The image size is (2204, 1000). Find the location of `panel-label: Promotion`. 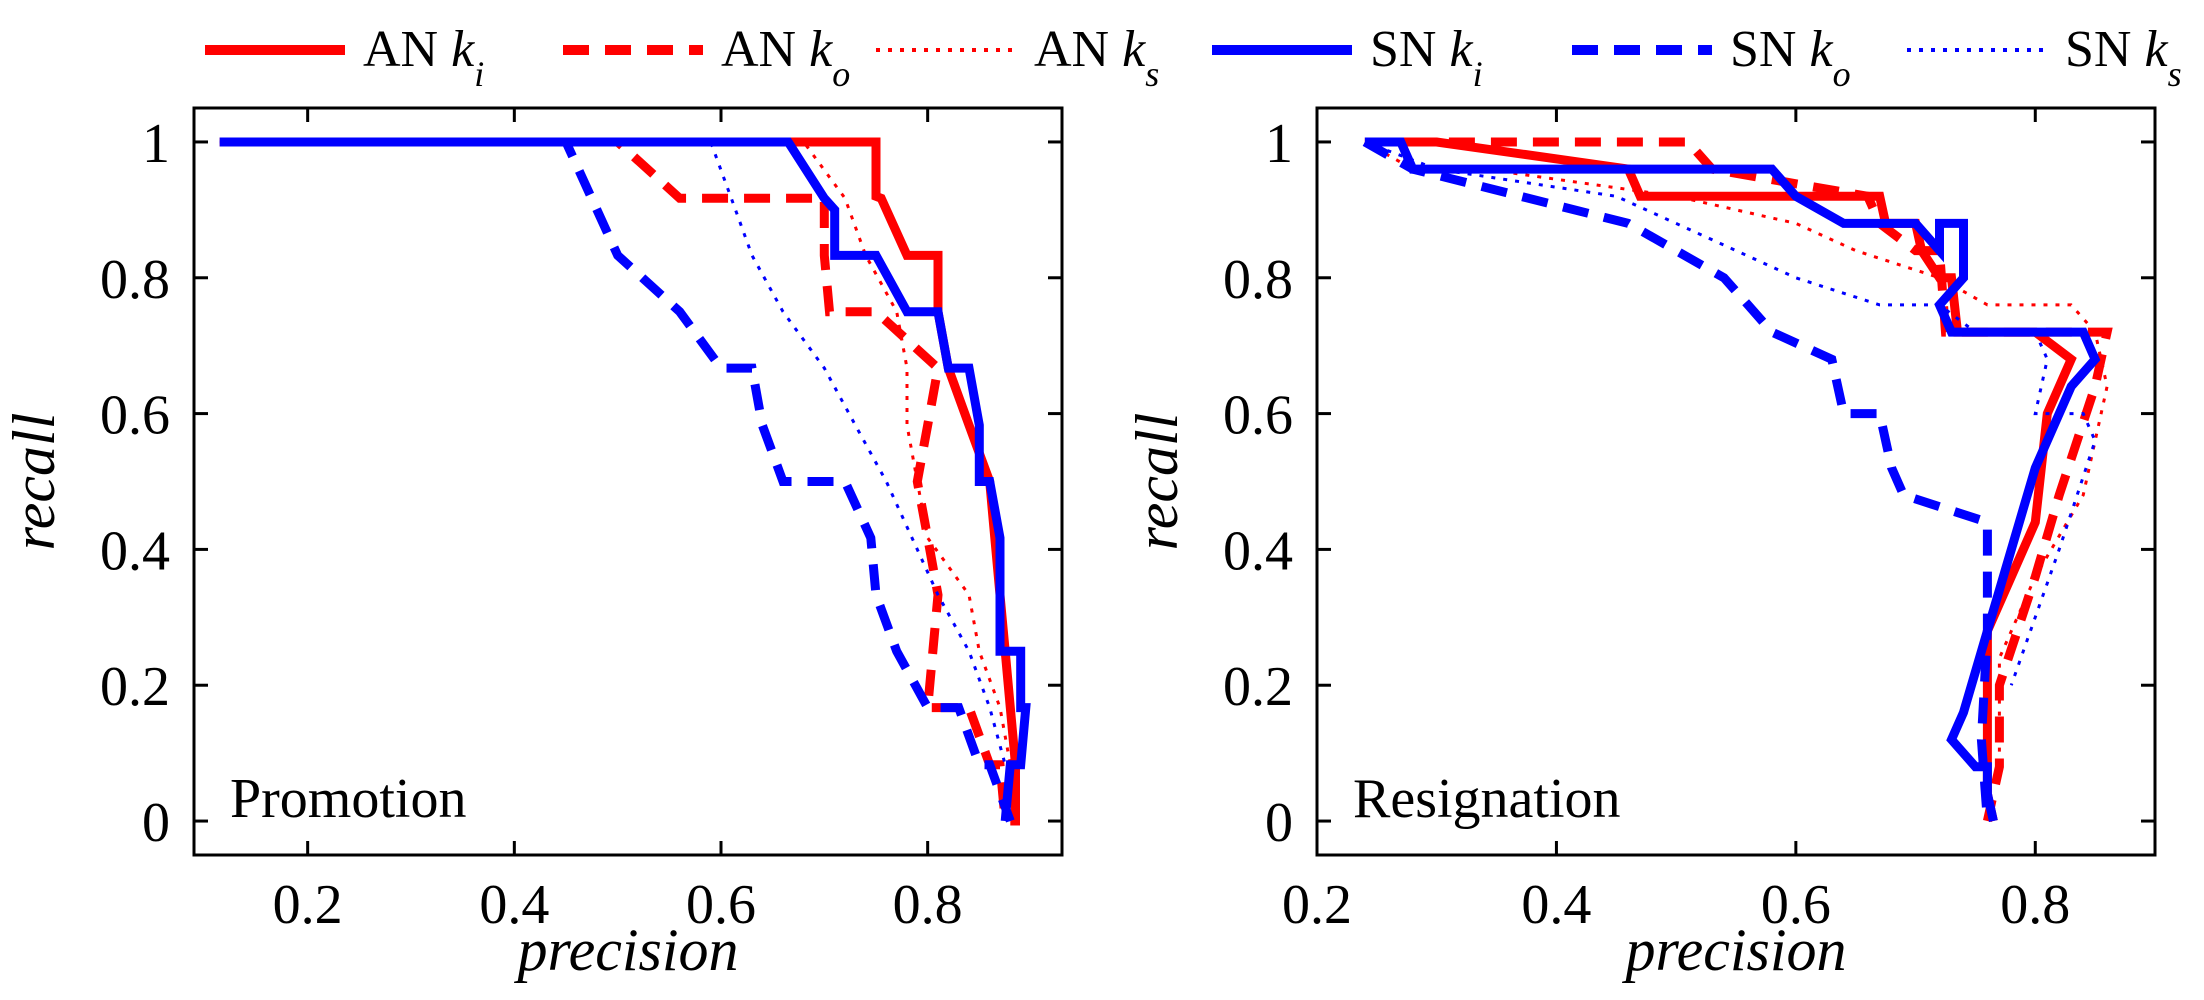

panel-label: Promotion is located at coordinates (348, 799).